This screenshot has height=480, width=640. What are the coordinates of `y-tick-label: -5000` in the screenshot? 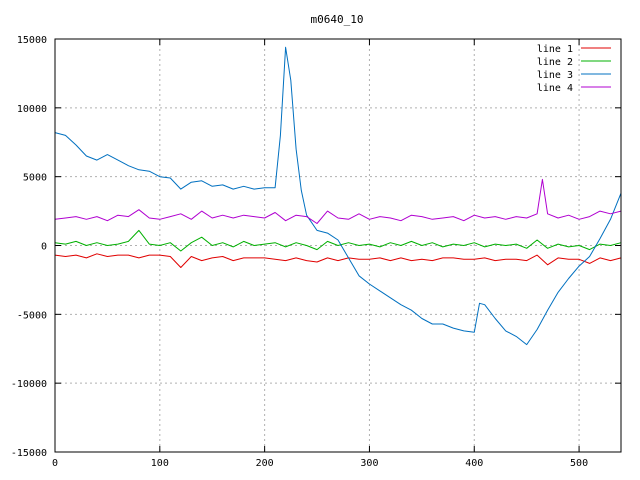 It's located at (32, 315).